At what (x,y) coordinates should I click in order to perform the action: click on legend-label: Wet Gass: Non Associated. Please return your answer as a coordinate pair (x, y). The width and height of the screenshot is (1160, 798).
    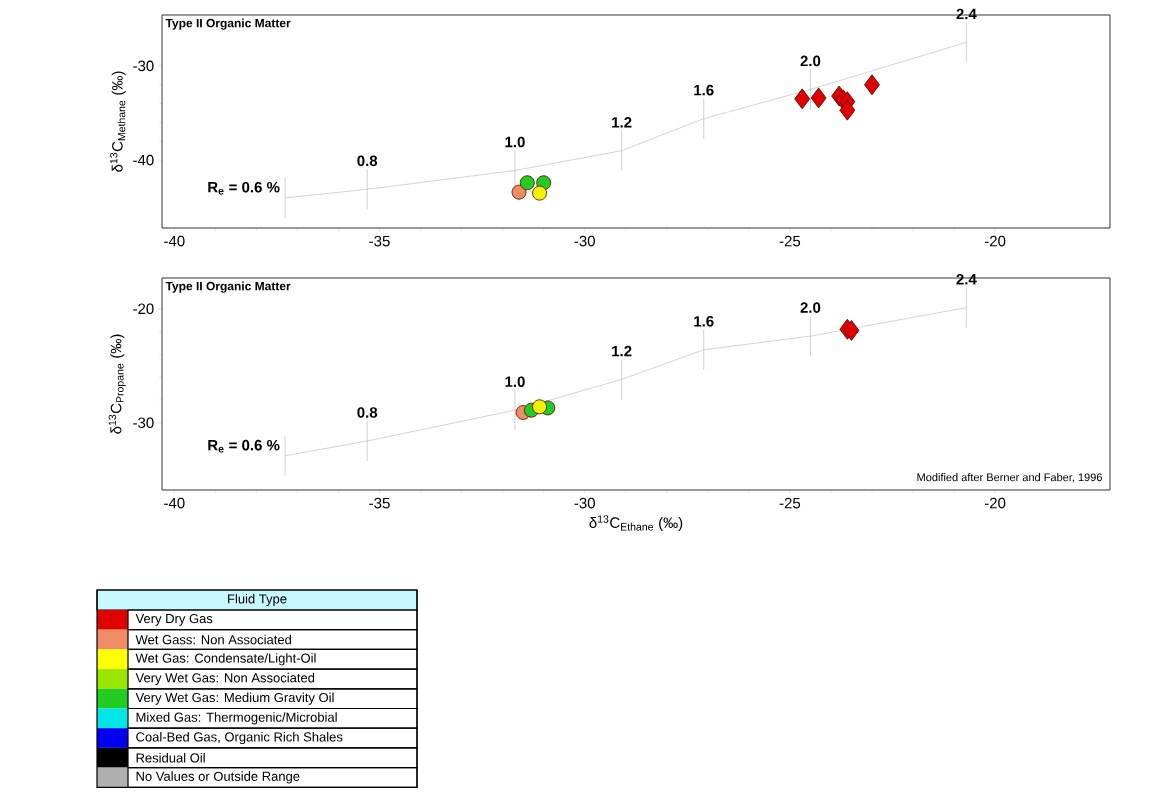
    Looking at the image, I should click on (213, 639).